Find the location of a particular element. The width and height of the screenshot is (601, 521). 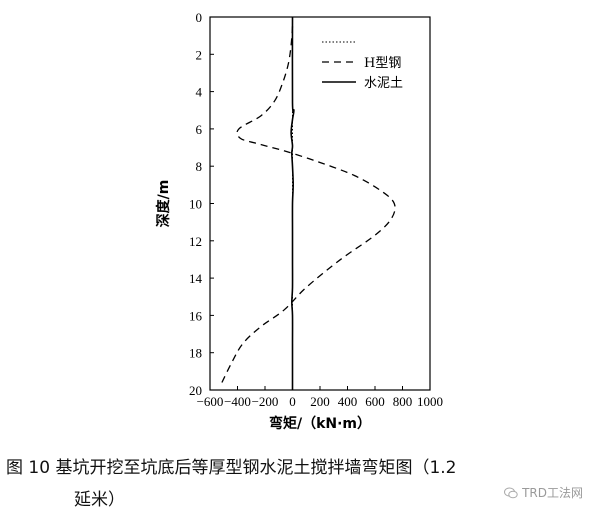

series-line-solid is located at coordinates (292, 203).